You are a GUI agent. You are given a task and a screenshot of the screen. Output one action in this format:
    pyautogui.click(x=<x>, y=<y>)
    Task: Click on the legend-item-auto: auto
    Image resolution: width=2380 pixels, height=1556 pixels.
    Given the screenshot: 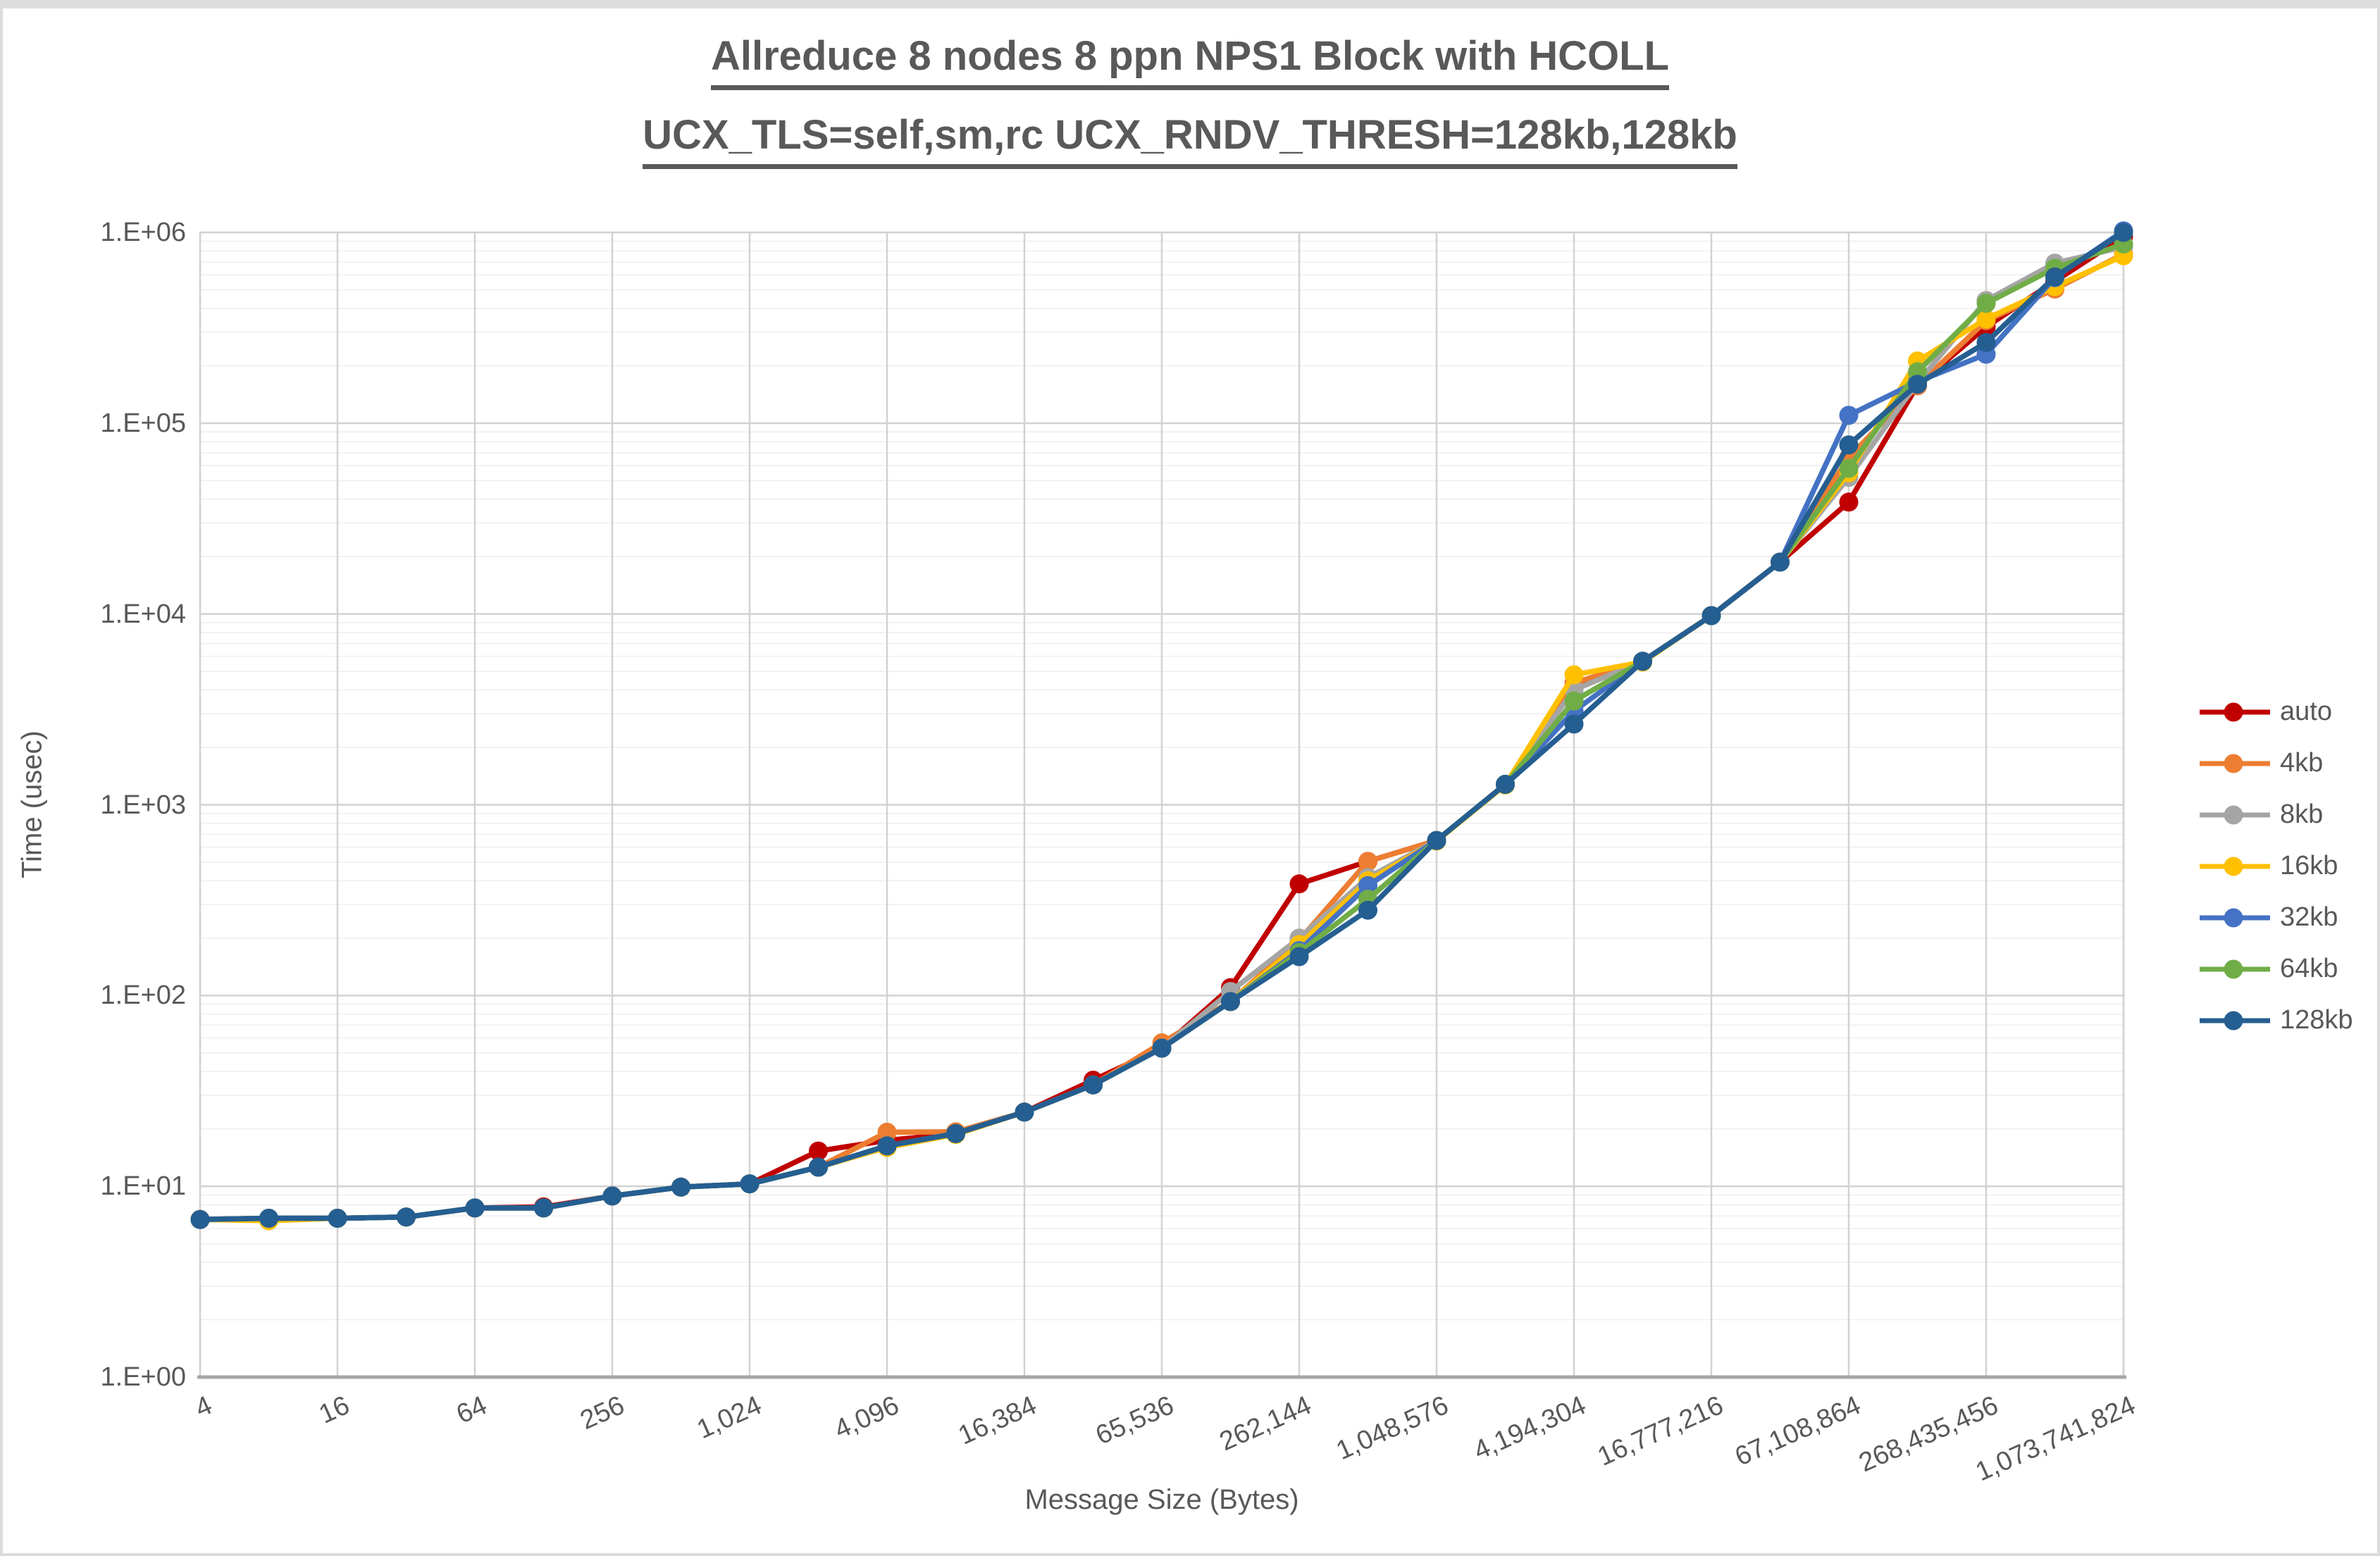 What is the action you would take?
    pyautogui.click(x=2276, y=711)
    